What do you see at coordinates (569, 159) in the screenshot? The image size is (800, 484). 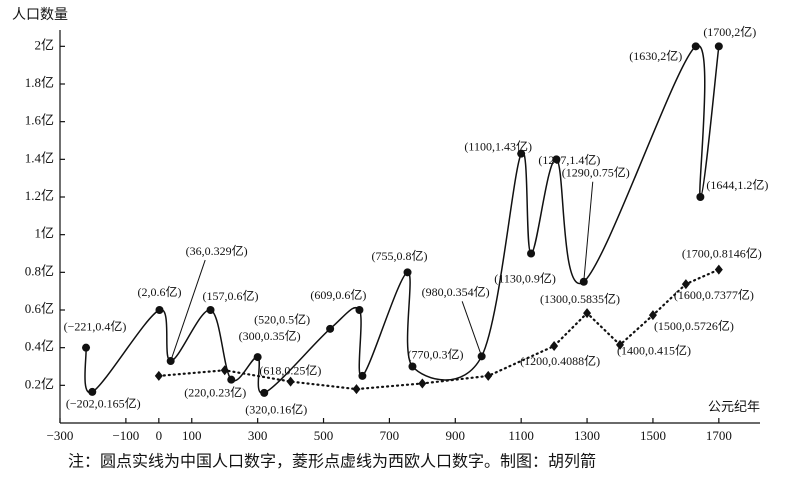 I see `data-label: (1207,1.4亿)` at bounding box center [569, 159].